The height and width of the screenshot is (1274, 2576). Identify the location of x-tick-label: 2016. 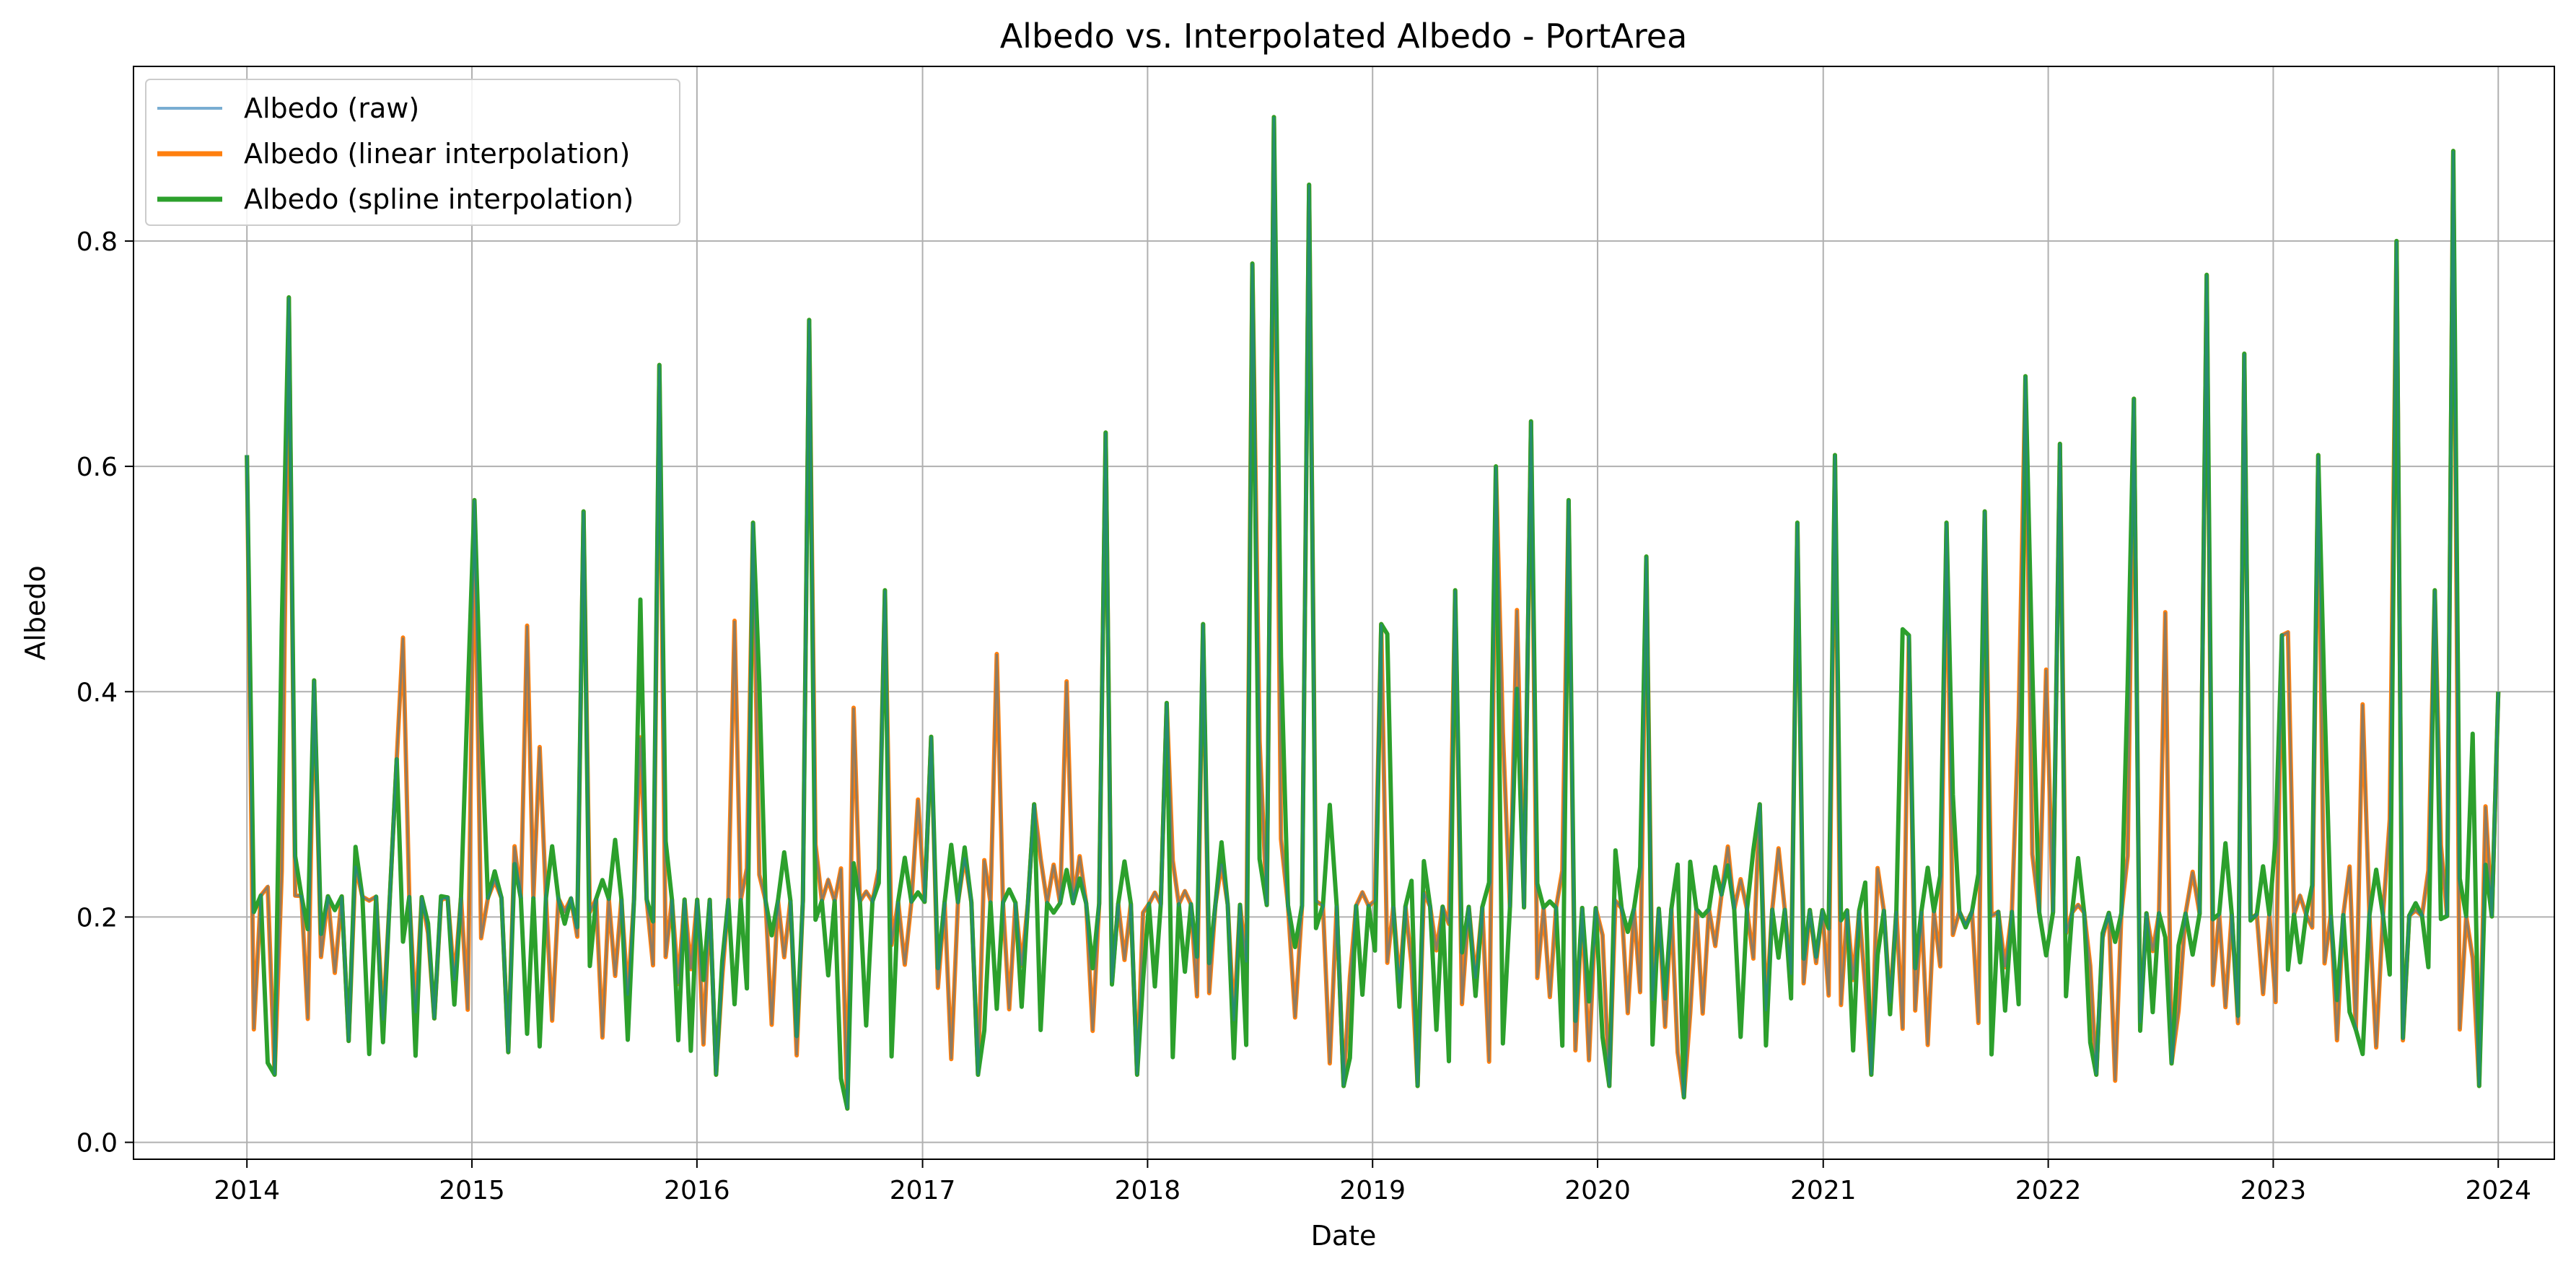
(697, 1190).